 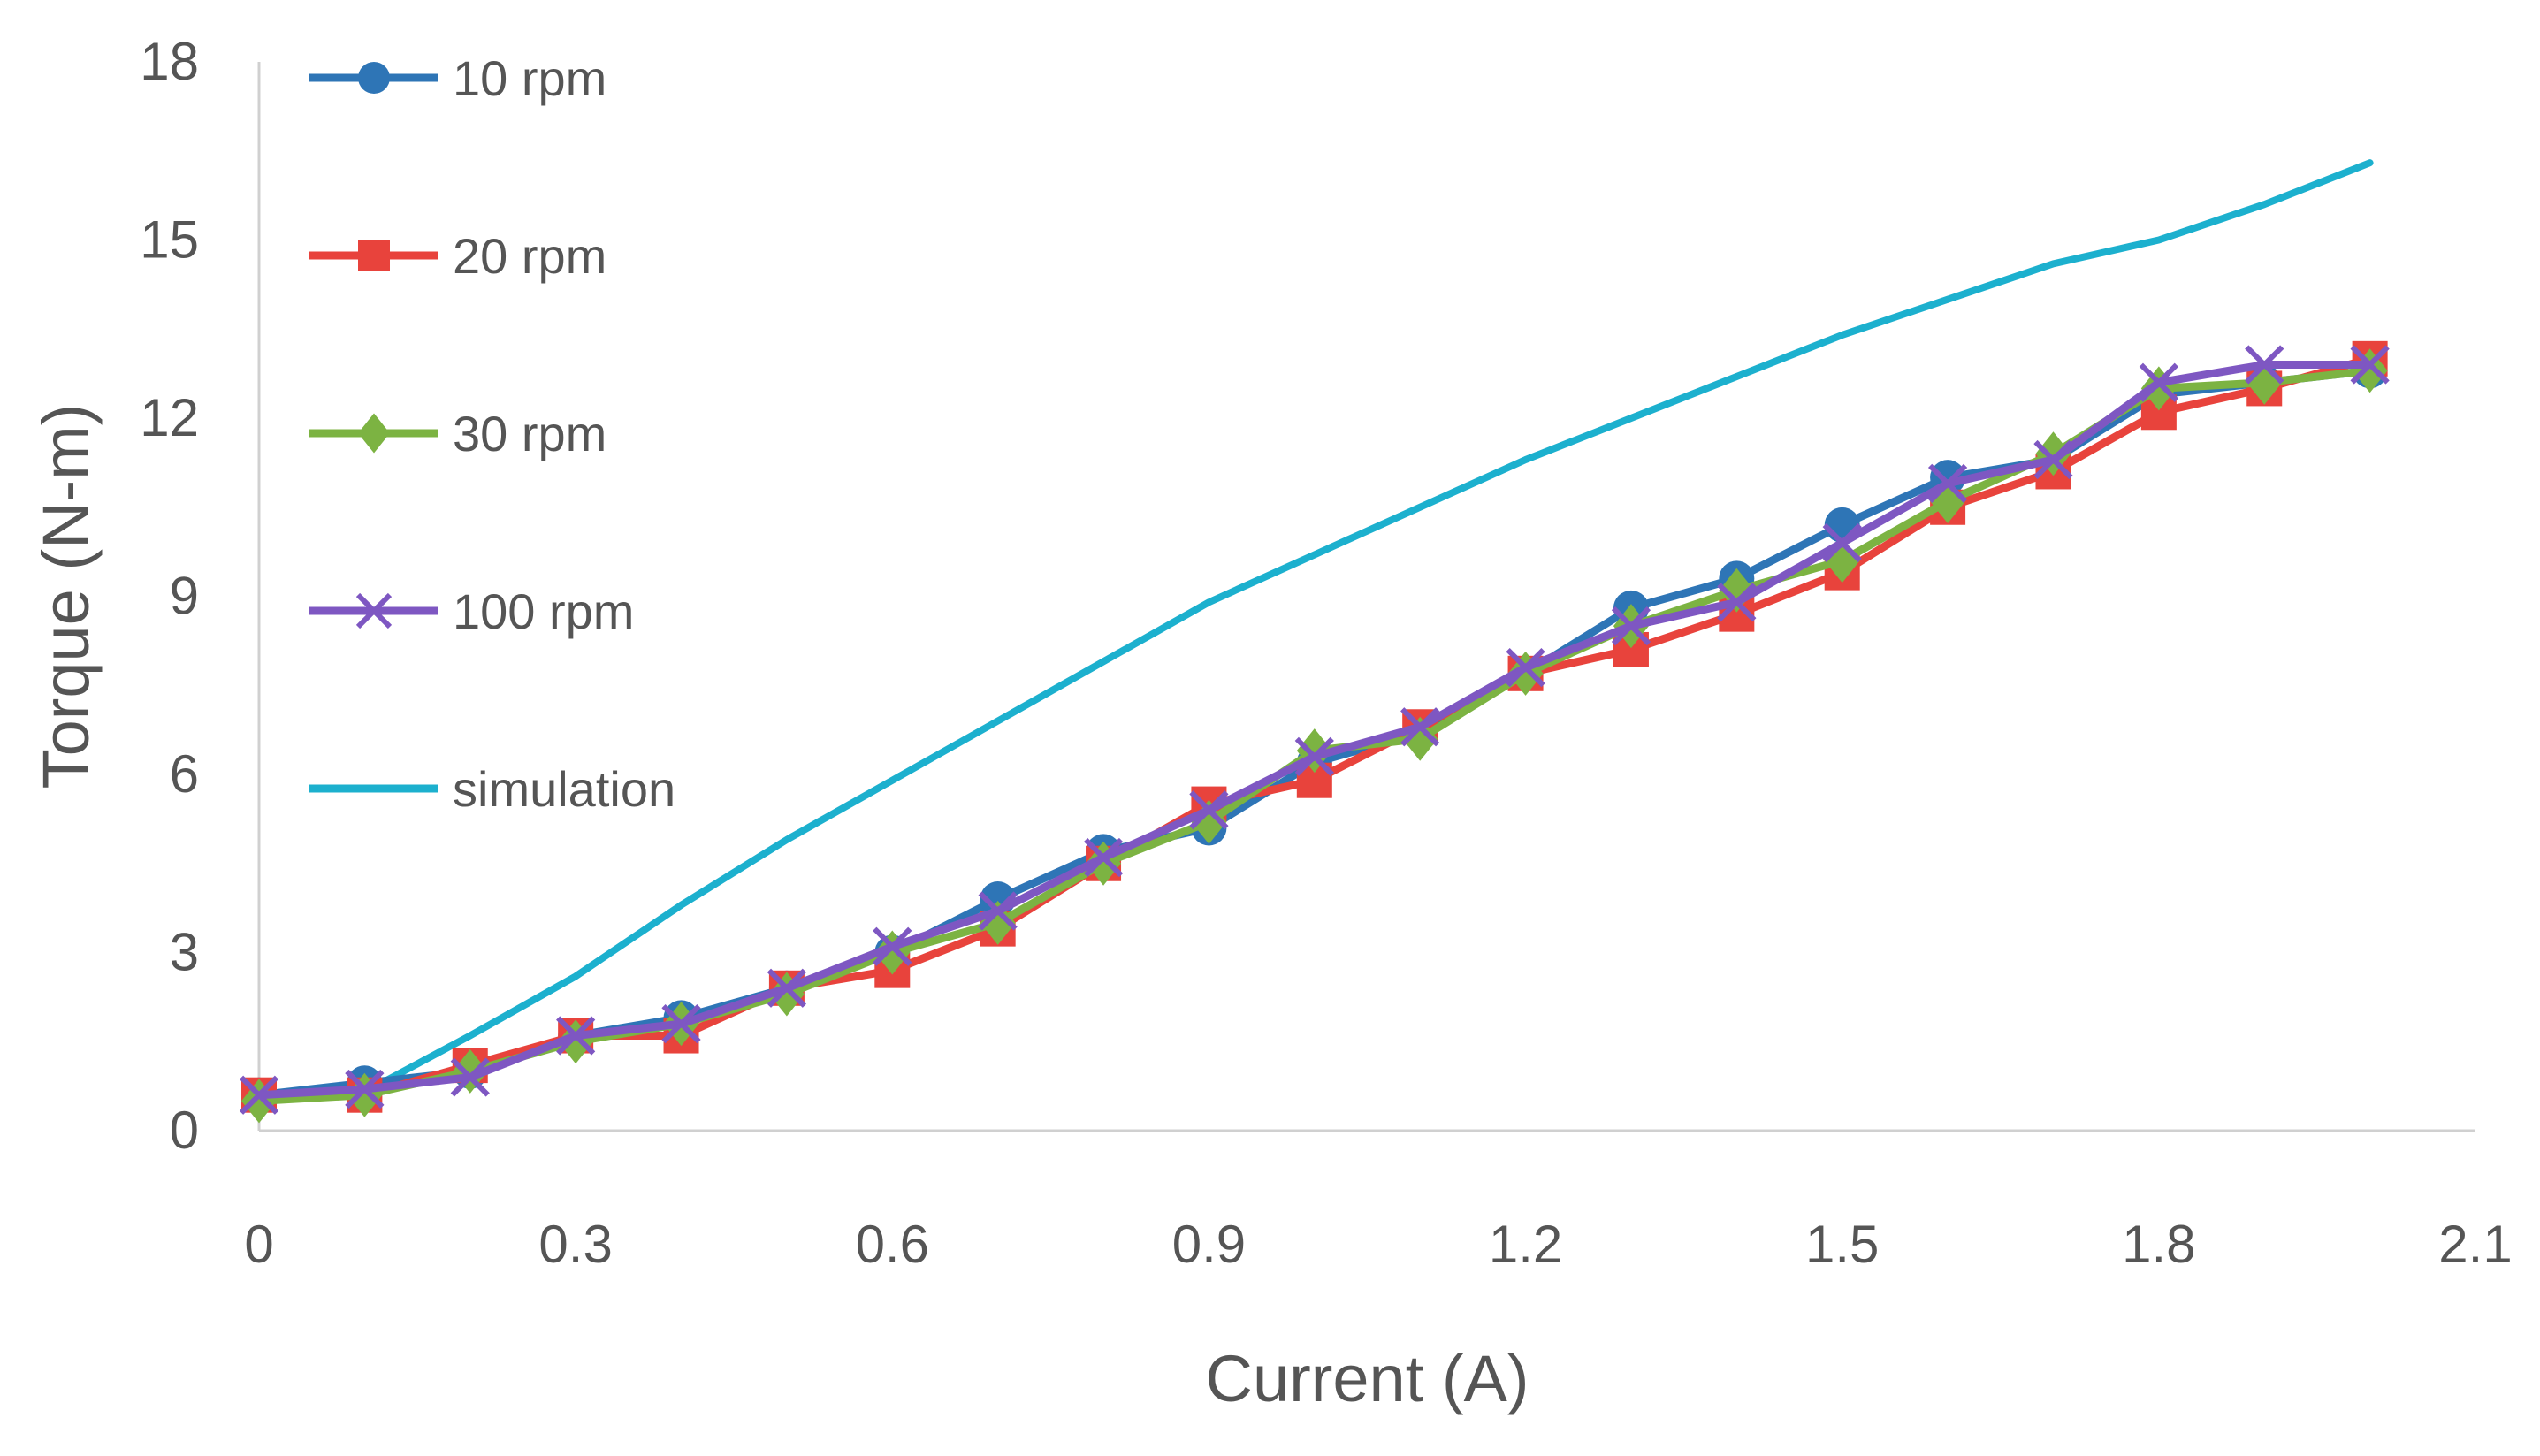 What do you see at coordinates (185, 952) in the screenshot?
I see `y-tick-label: 3` at bounding box center [185, 952].